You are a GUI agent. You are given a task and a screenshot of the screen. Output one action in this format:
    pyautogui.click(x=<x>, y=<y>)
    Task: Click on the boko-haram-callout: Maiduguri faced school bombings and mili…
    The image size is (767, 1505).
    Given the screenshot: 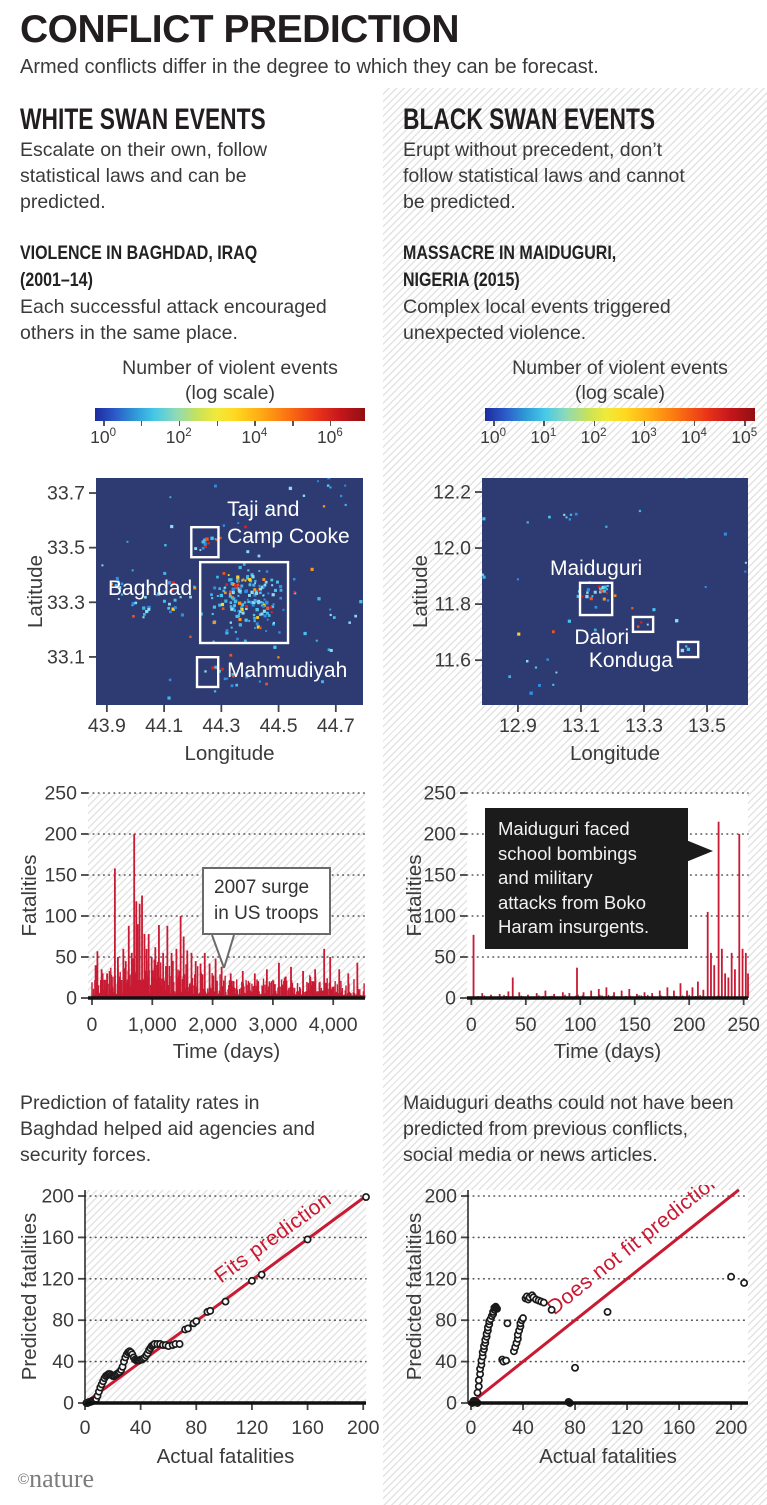 What is the action you would take?
    pyautogui.click(x=586, y=878)
    